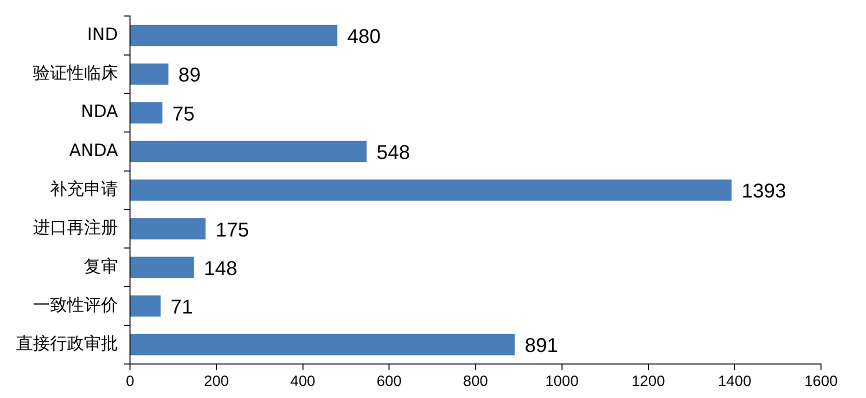 The width and height of the screenshot is (866, 398). I want to click on y-tick-label: 补充申请, so click(84, 190).